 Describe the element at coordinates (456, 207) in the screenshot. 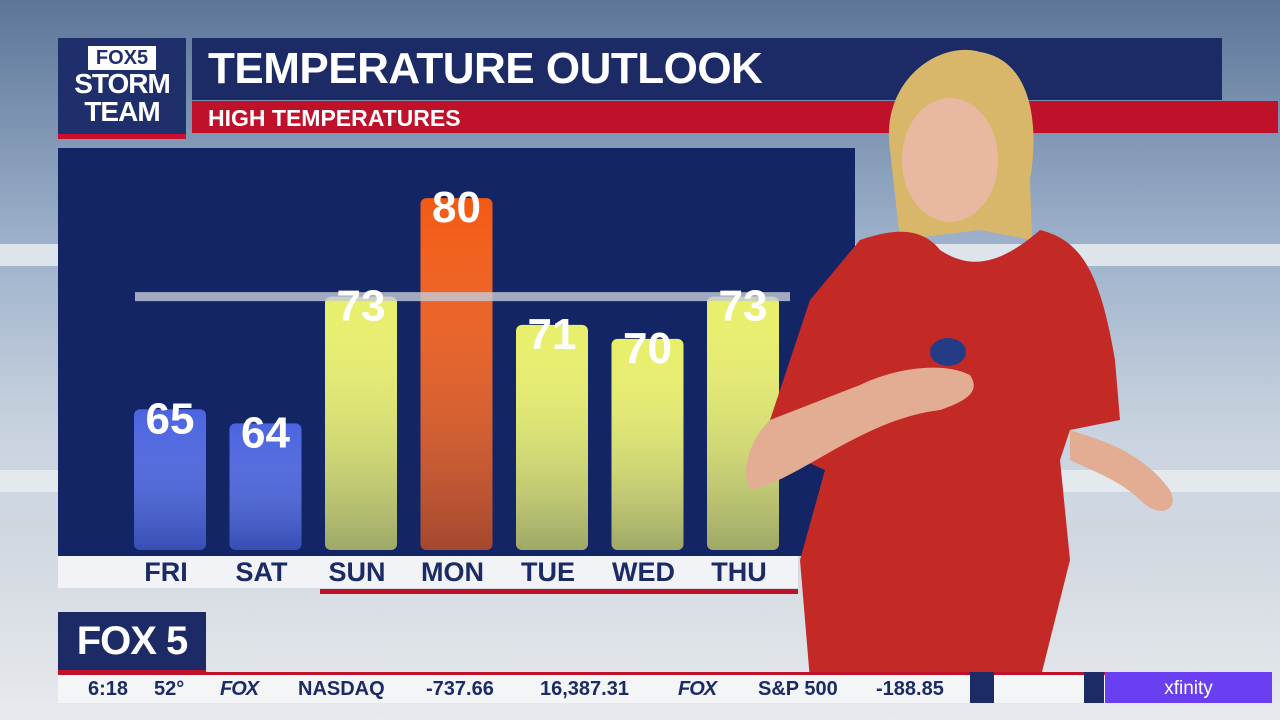

I see `value-label-mon: 80` at that location.